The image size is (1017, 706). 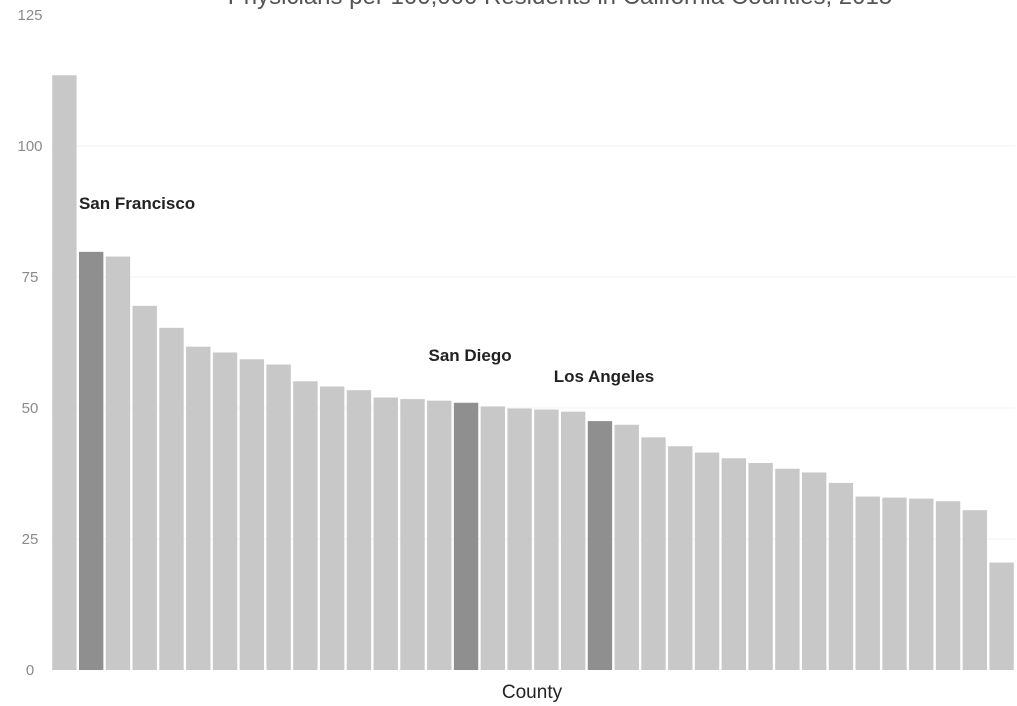 I want to click on y-tick-label: 125, so click(x=29, y=15).